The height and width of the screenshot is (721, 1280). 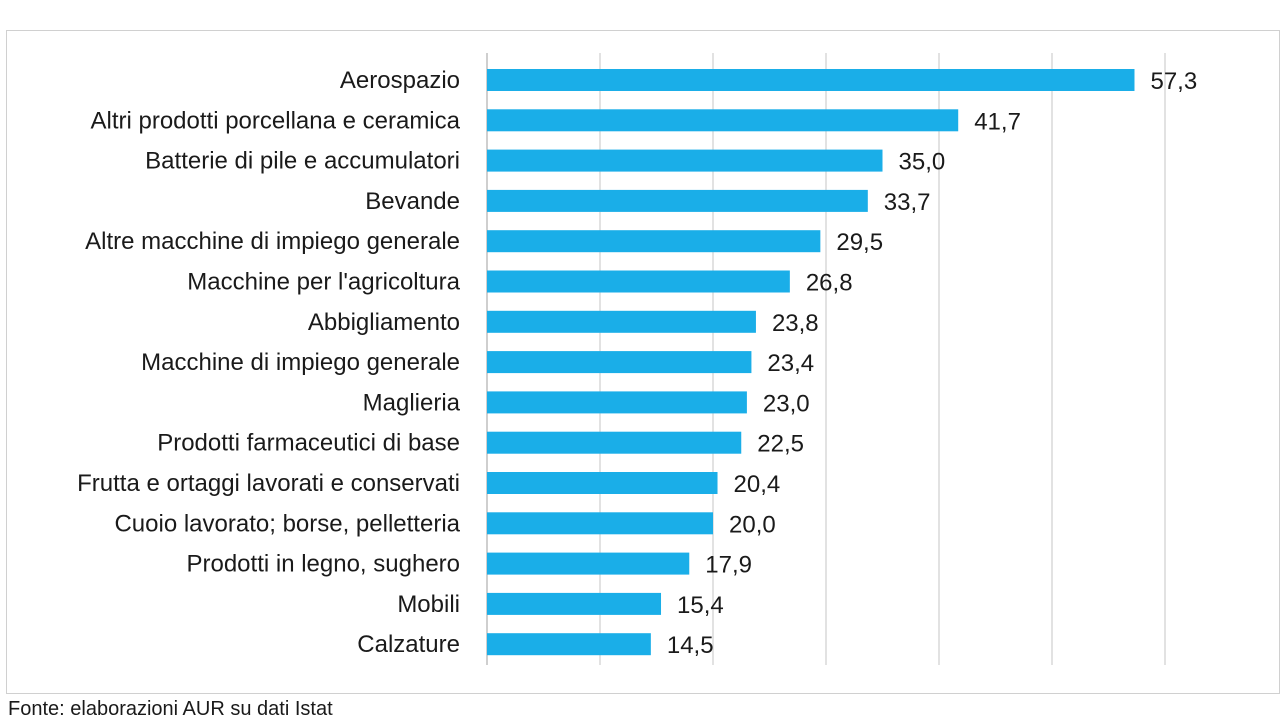 I want to click on category-label: Bevande, so click(x=412, y=201).